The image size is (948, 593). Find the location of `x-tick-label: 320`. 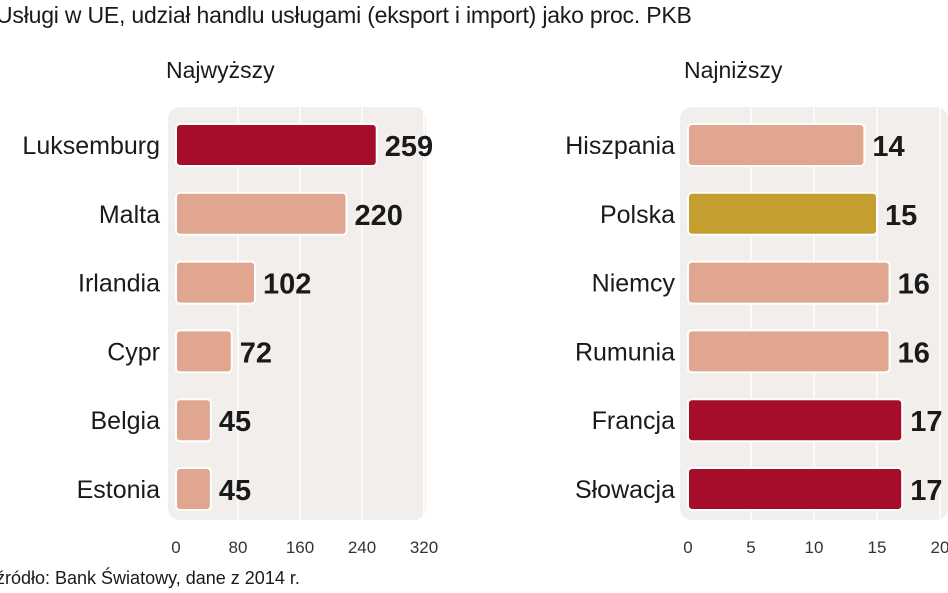

x-tick-label: 320 is located at coordinates (424, 547).